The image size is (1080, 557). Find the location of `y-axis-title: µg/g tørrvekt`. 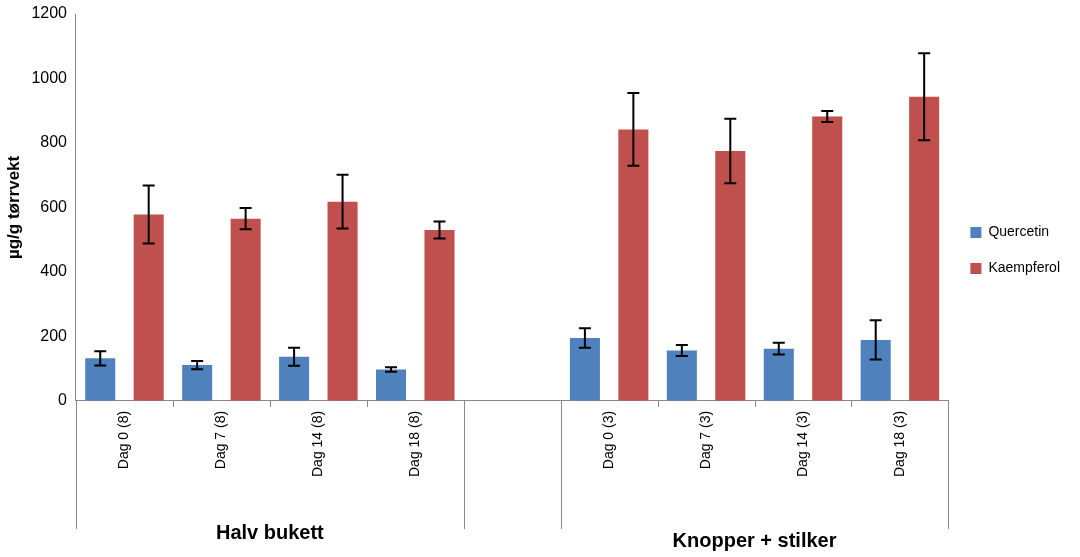

y-axis-title: µg/g tørrvekt is located at coordinates (13, 207).